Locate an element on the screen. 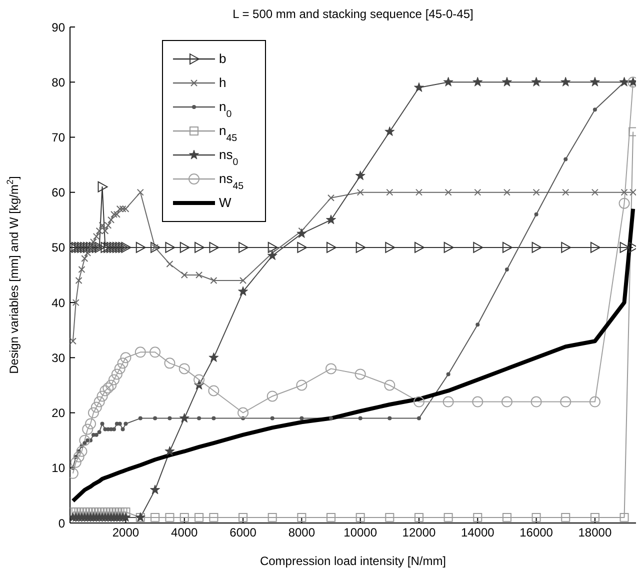 The image size is (640, 572). y-tick-label: 20 is located at coordinates (59, 413).